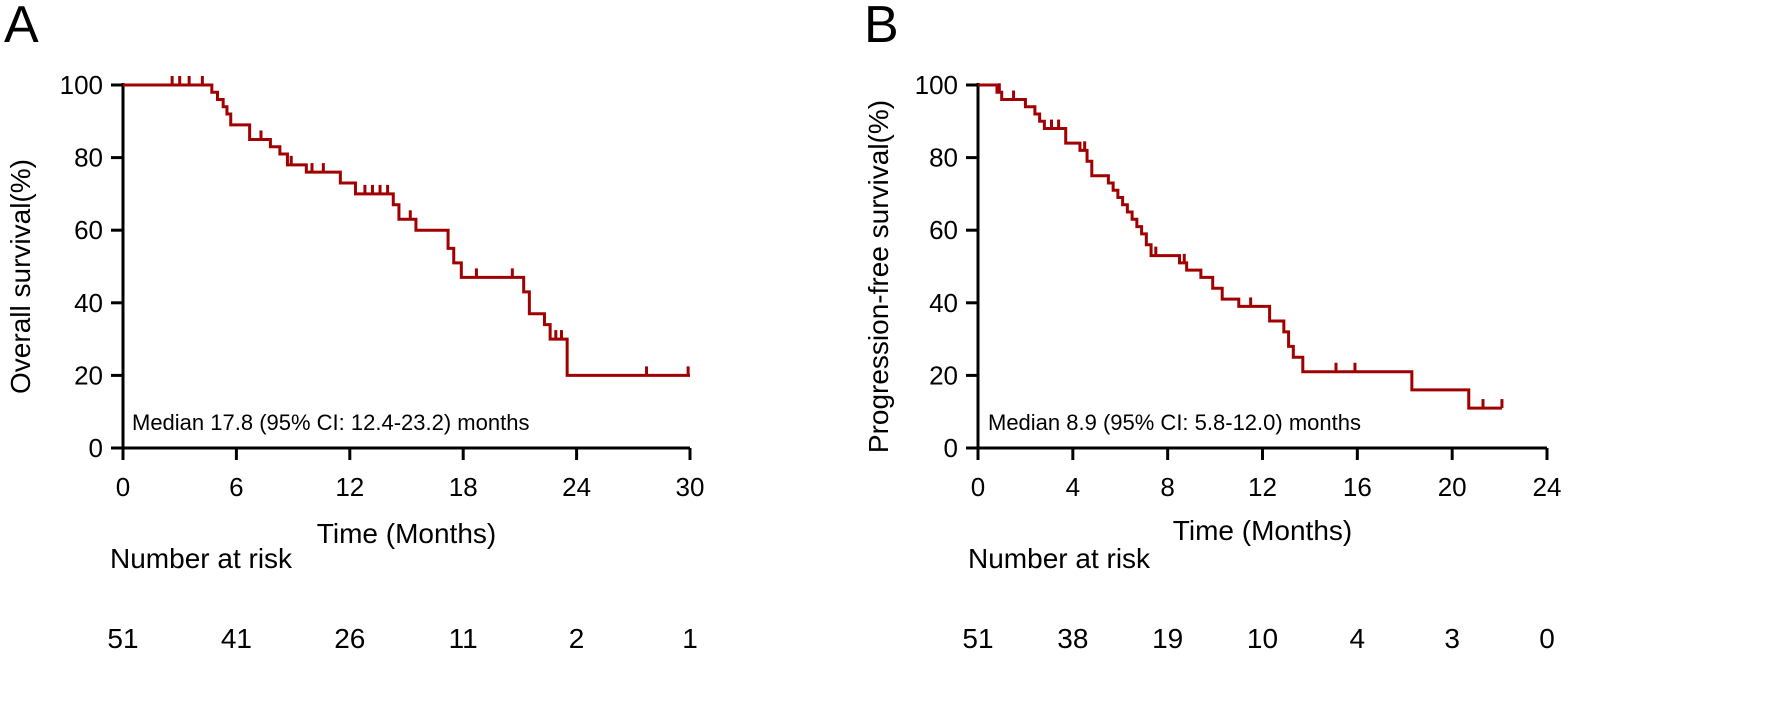  Describe the element at coordinates (1358, 638) in the screenshot. I see `number-at-risk-value: 4` at that location.